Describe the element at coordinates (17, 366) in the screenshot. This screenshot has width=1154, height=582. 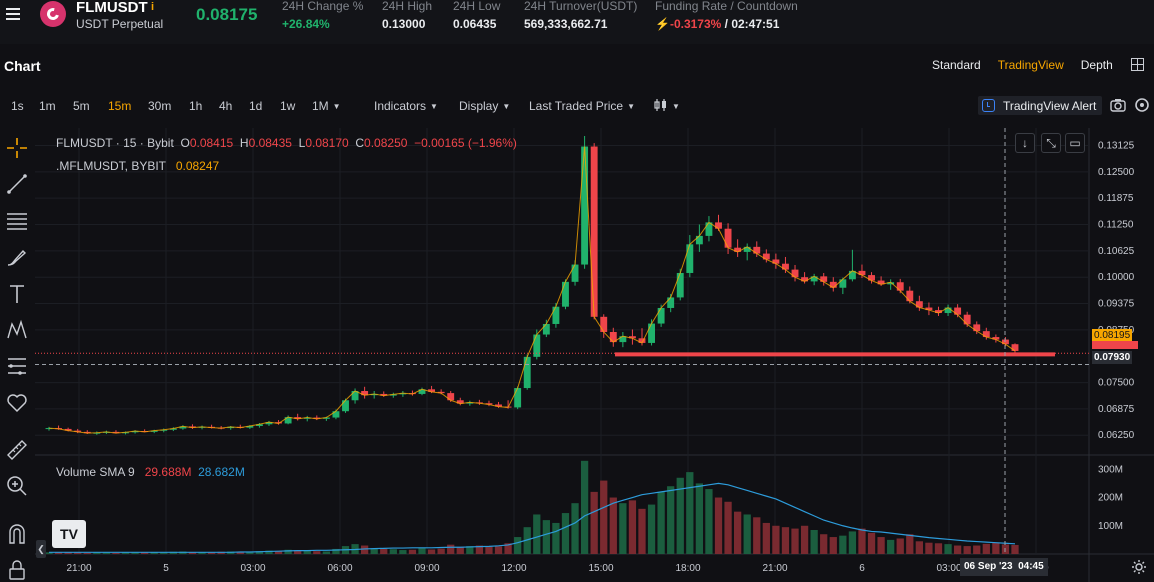
I see `measure-icon` at that location.